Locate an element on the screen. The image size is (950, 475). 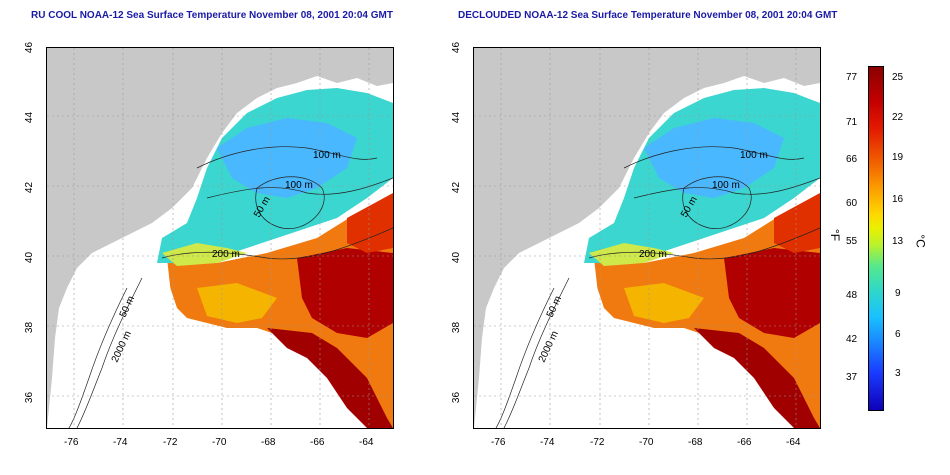
celsius-tick: 13 is located at coordinates (898, 241).